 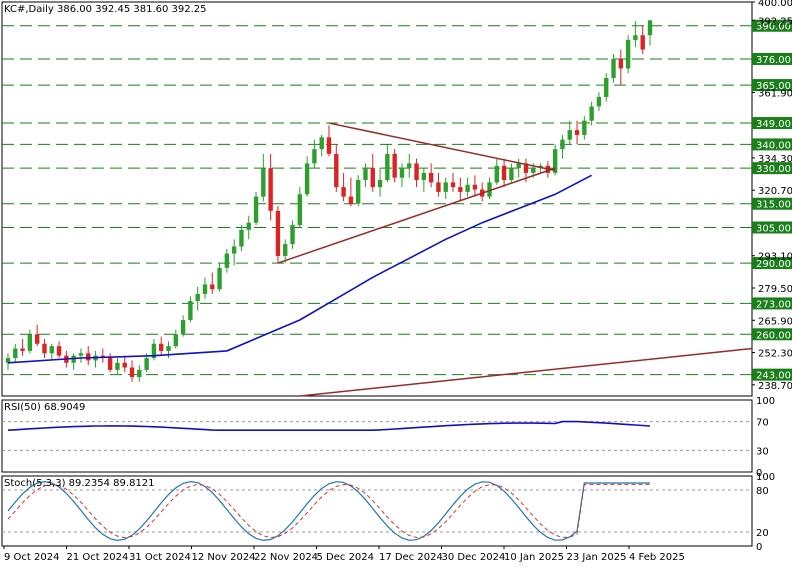 What do you see at coordinates (775, 321) in the screenshot?
I see `price-tick-label: 265.90` at bounding box center [775, 321].